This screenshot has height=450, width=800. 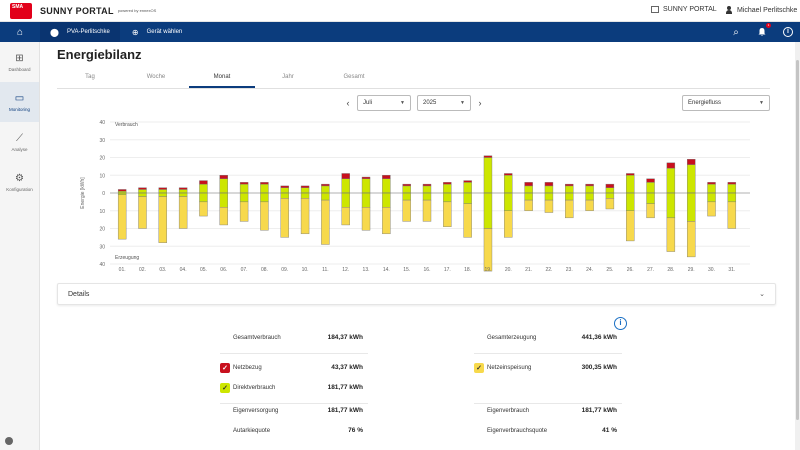 I want to click on year-value: 2025, so click(x=430, y=103).